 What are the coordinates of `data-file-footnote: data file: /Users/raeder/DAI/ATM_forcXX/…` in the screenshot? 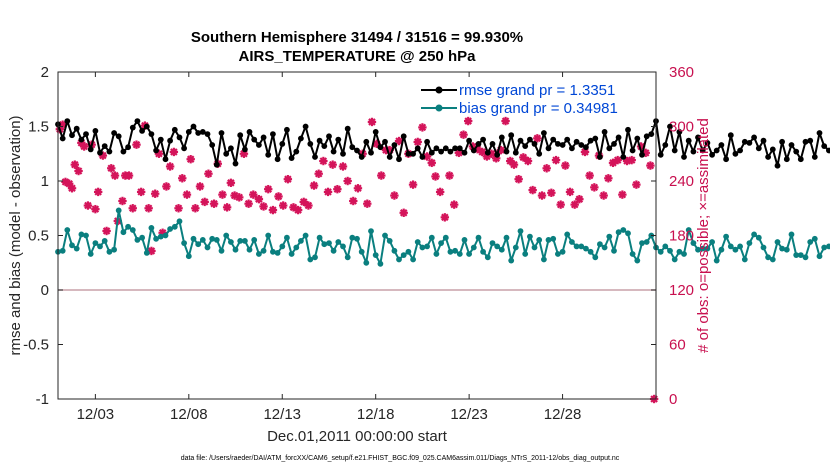 It's located at (400, 458).